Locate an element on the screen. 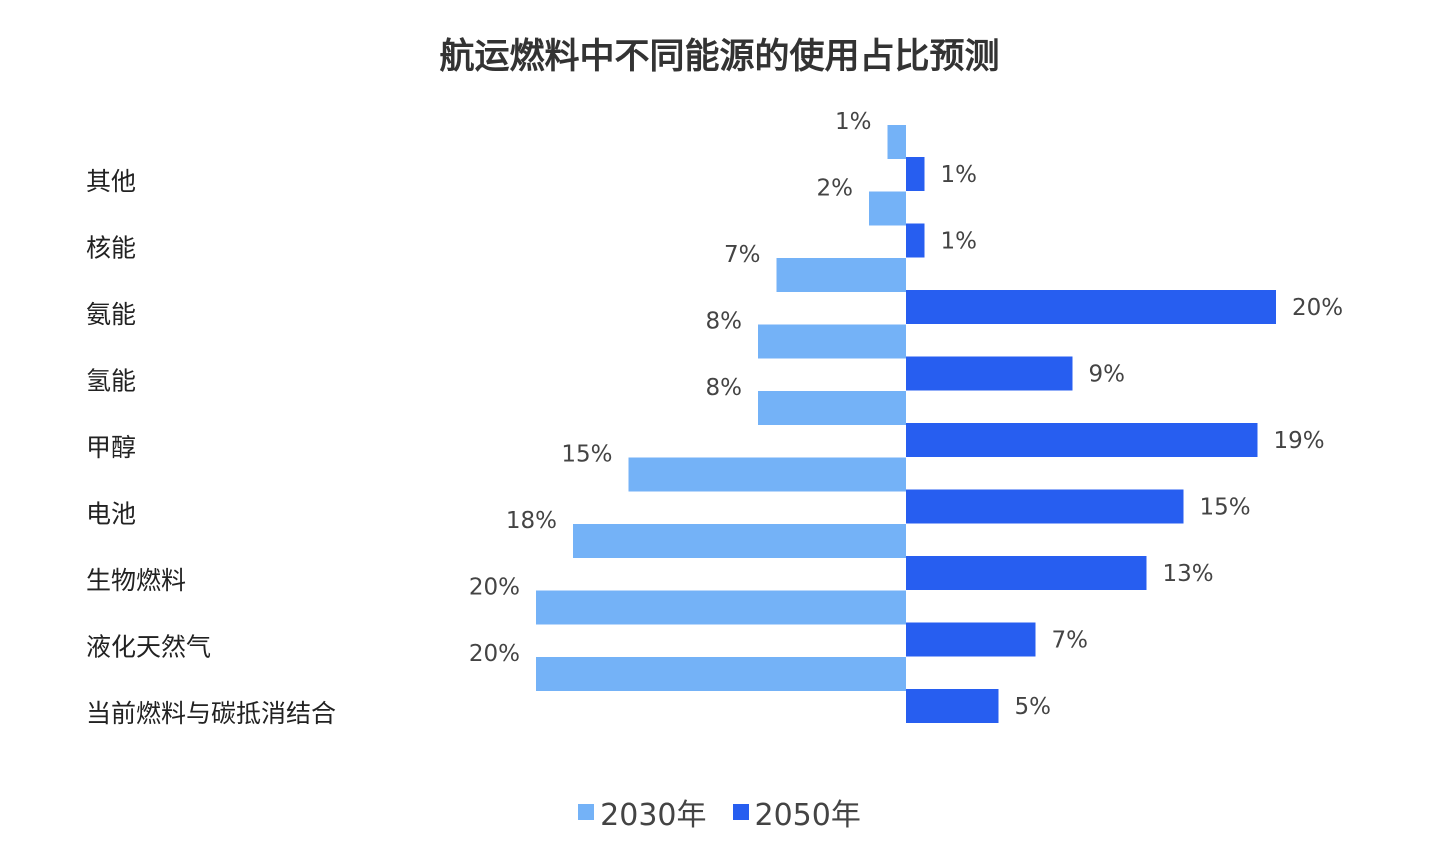 The image size is (1439, 850). data-label-series-0: 7% is located at coordinates (742, 255).